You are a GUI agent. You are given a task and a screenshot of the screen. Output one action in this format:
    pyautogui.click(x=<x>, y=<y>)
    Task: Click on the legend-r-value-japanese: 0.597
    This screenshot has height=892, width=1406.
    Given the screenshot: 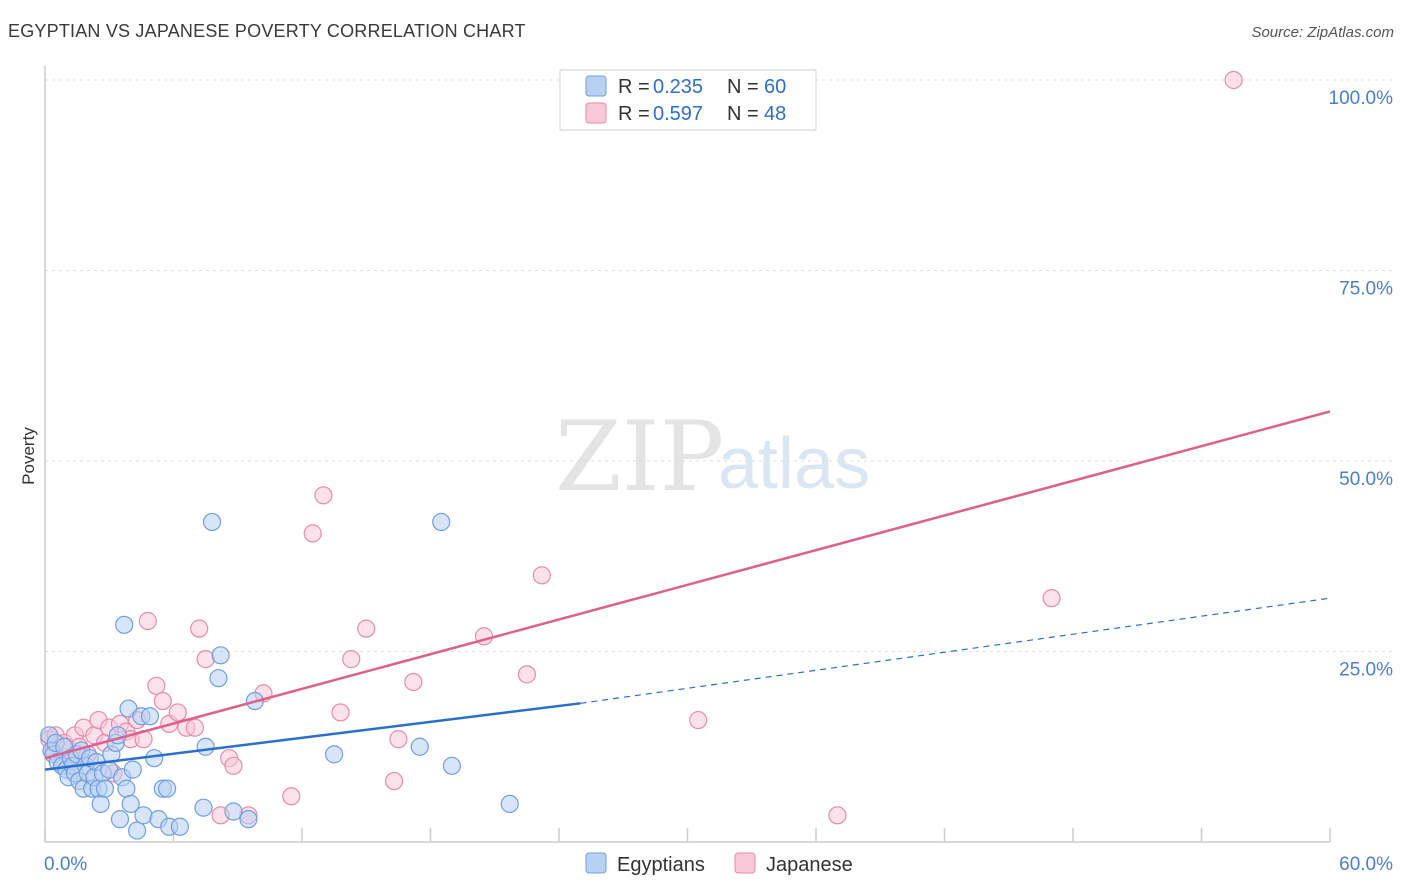 What is the action you would take?
    pyautogui.click(x=678, y=114)
    